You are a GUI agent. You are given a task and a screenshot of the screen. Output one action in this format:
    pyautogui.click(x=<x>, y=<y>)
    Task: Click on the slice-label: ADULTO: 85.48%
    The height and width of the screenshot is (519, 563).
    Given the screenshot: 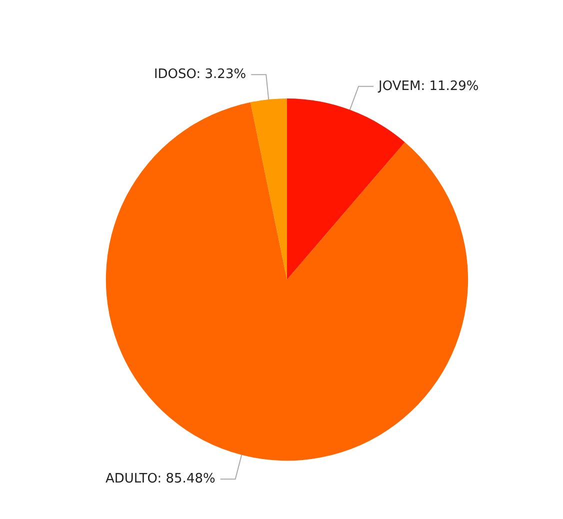 What is the action you would take?
    pyautogui.click(x=160, y=479)
    